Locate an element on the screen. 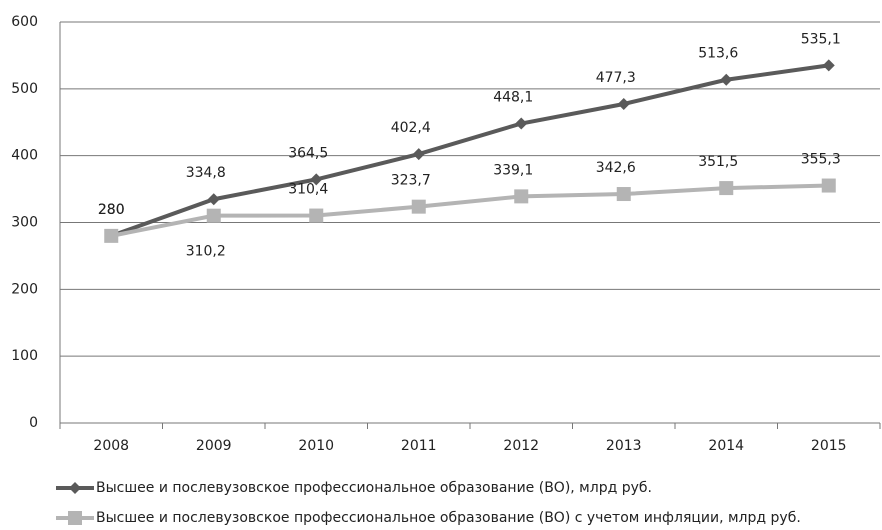 Image resolution: width=882 pixels, height=530 pixels. x-tick-label: 2014 is located at coordinates (726, 446).